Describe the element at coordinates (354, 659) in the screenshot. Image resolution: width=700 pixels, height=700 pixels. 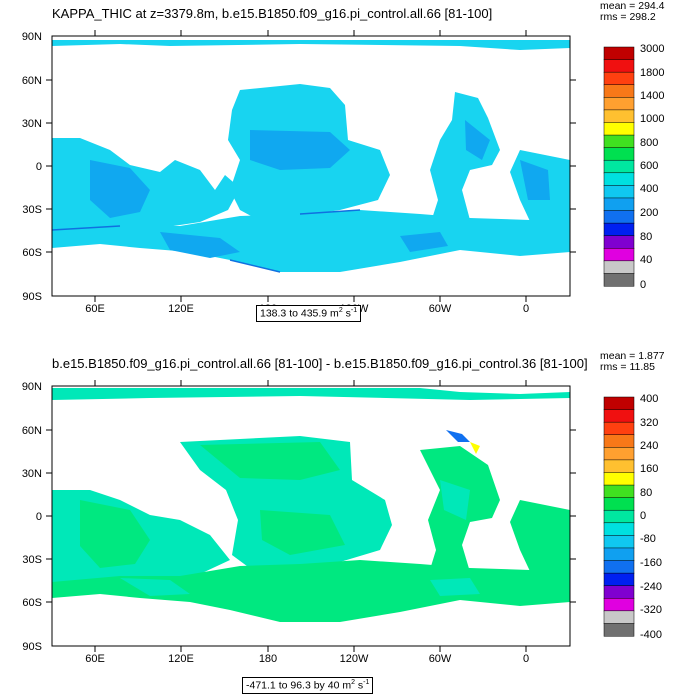
I see `lon-label: 120W` at that location.